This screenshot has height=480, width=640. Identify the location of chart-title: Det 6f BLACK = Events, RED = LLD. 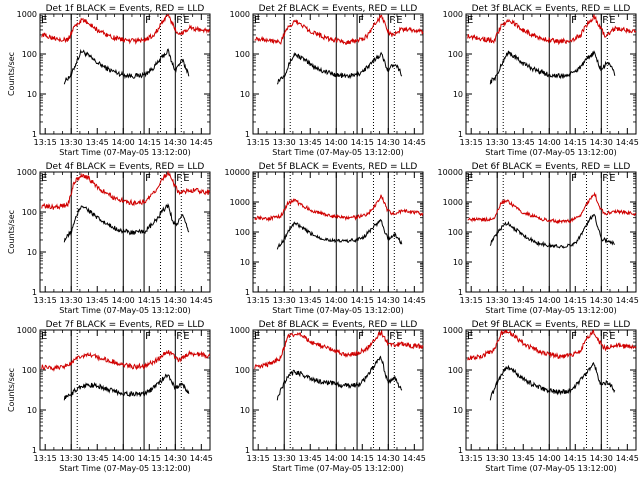
(551, 167).